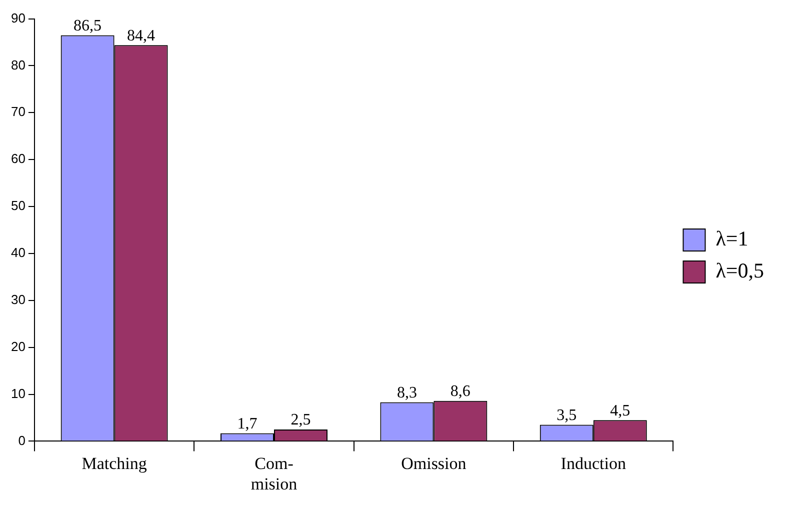 The width and height of the screenshot is (786, 506). I want to click on y-tick-label: 50, so click(18, 206).